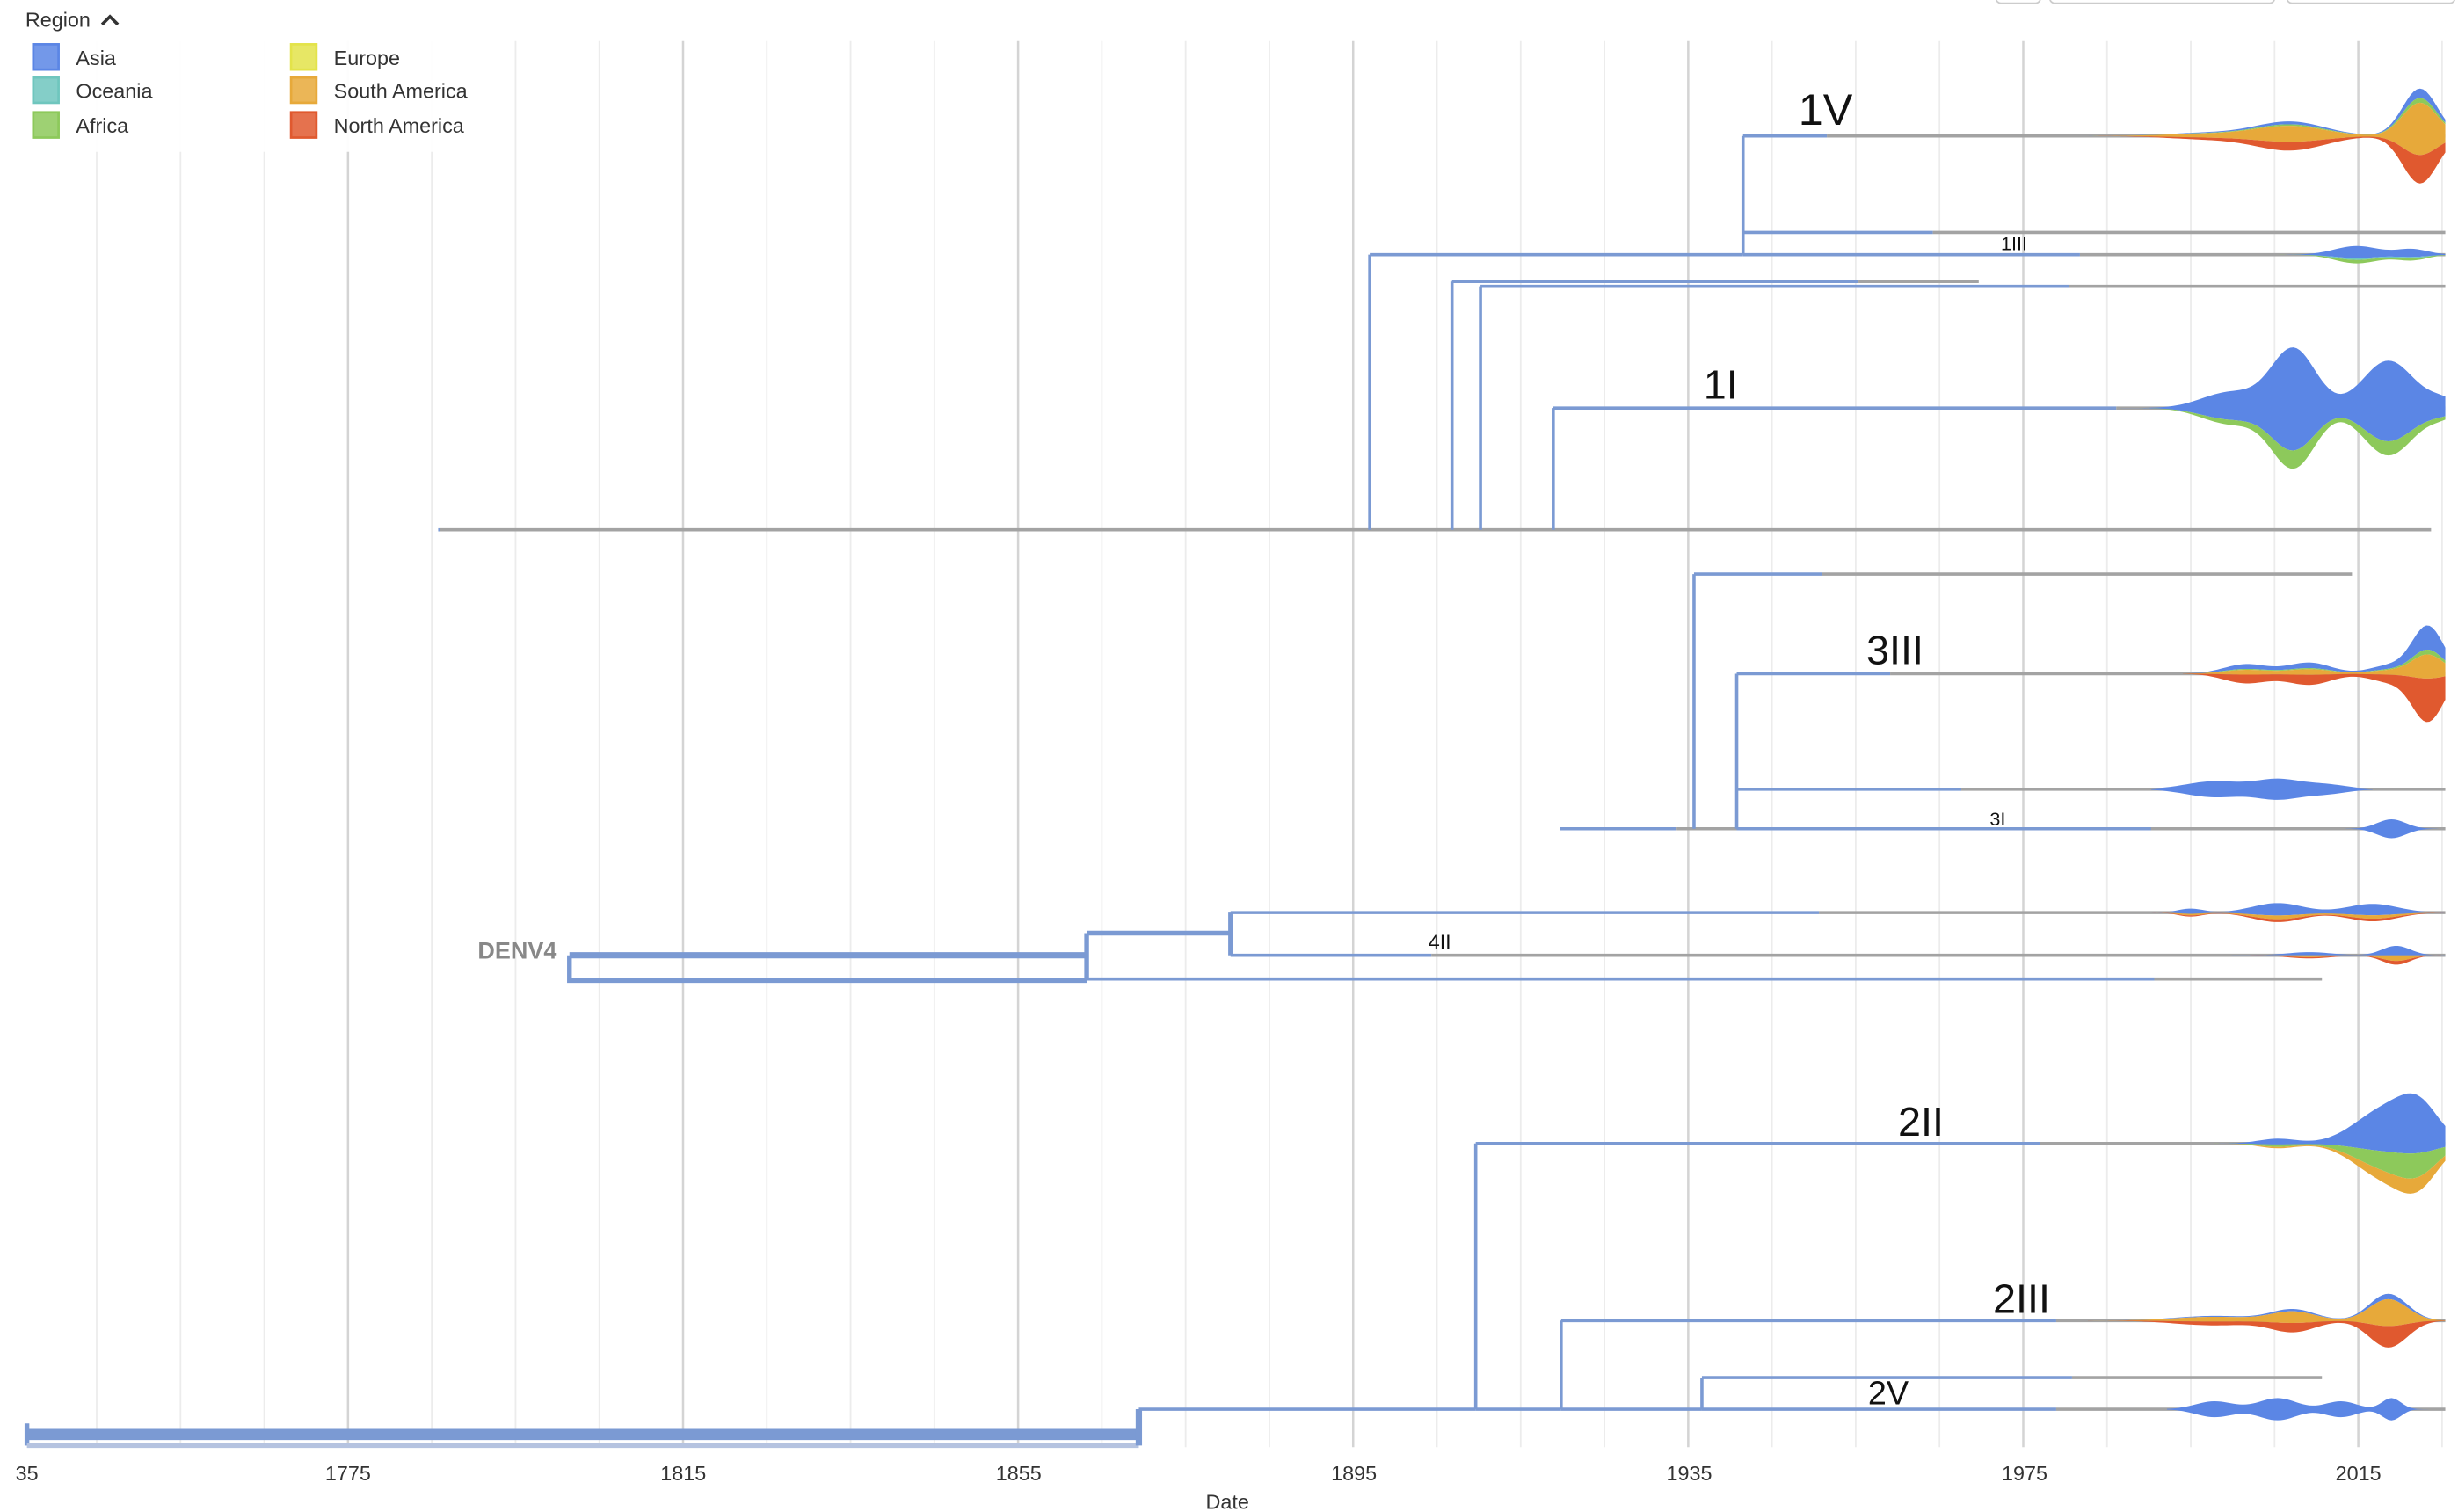  What do you see at coordinates (1889, 1395) in the screenshot?
I see `clade-label: 2V` at bounding box center [1889, 1395].